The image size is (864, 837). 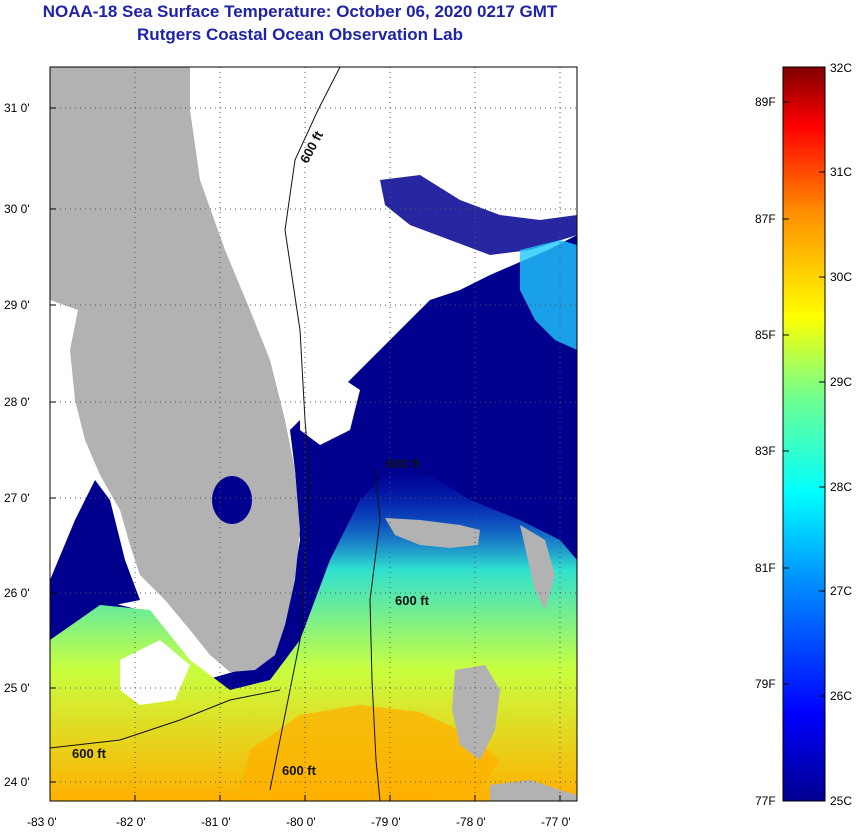 I want to click on lon-tick-label: -78 0', so click(x=471, y=822).